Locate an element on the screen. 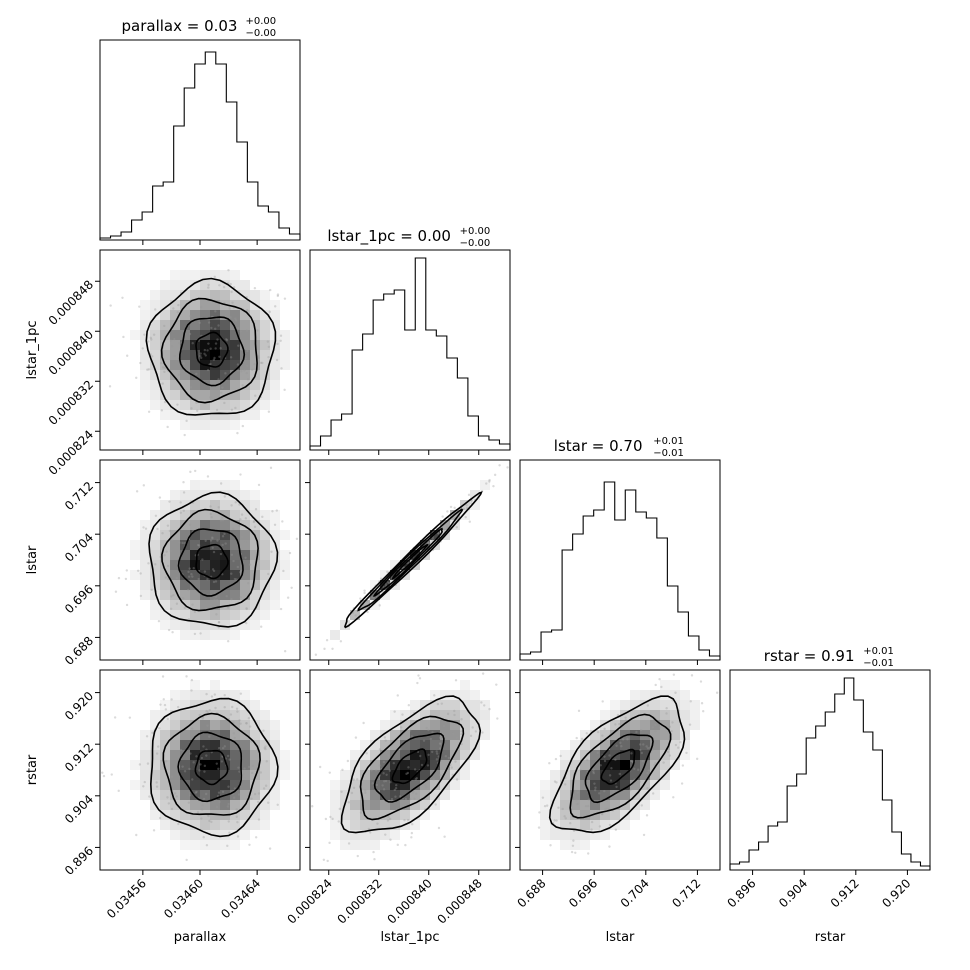 The width and height of the screenshot is (970, 970). title-lstar_1pc: lstar_1pc = 0.00 is located at coordinates (389, 236).